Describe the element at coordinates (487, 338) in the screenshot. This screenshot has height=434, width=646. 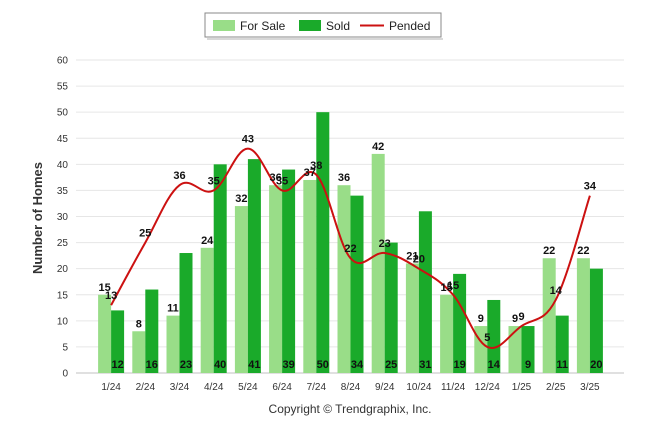
I see `pended-value-label: 5` at that location.